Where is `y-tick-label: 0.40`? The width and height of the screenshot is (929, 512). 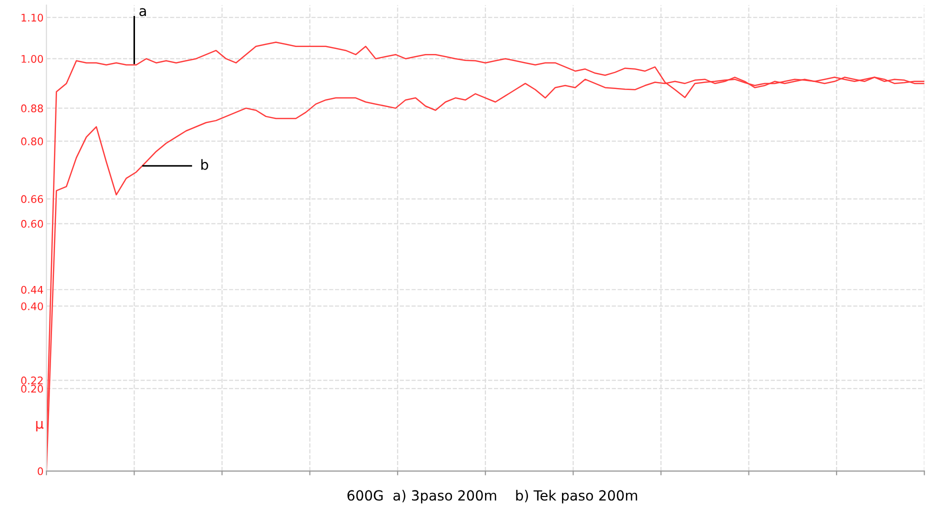 y-tick-label: 0.40 is located at coordinates (32, 306).